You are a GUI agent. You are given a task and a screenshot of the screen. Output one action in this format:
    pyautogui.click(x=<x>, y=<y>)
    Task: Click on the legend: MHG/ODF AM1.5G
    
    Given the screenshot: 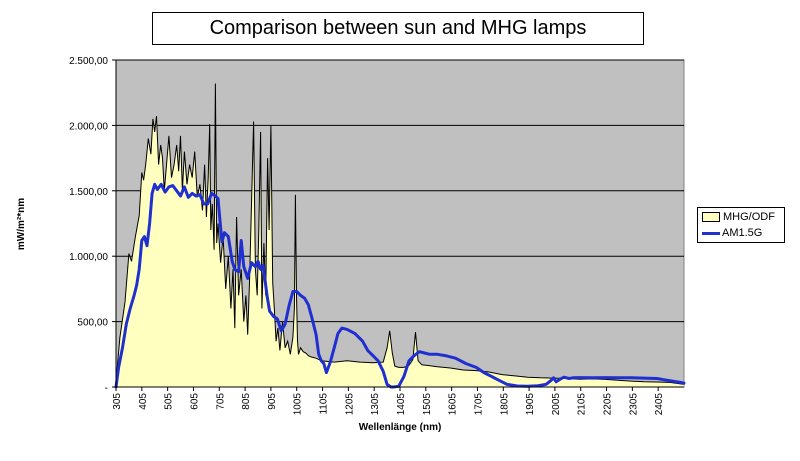 What is the action you would take?
    pyautogui.click(x=741, y=225)
    